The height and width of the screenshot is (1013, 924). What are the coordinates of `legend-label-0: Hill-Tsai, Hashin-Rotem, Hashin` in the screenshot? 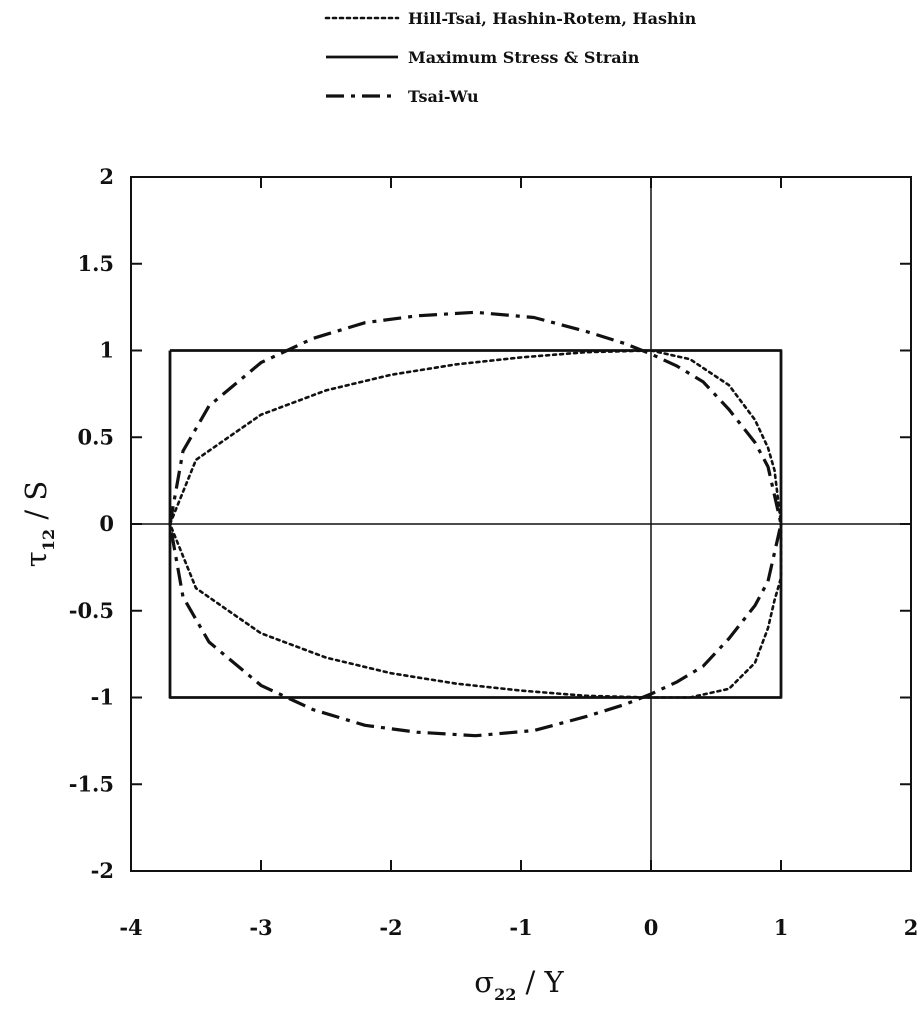 It's located at (552, 18).